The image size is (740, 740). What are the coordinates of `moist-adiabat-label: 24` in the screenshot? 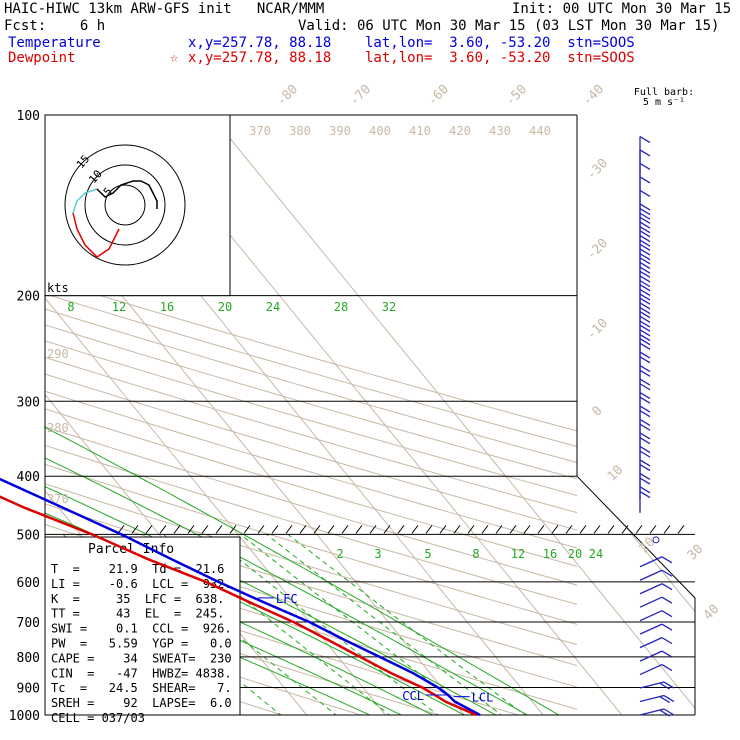 It's located at (273, 307).